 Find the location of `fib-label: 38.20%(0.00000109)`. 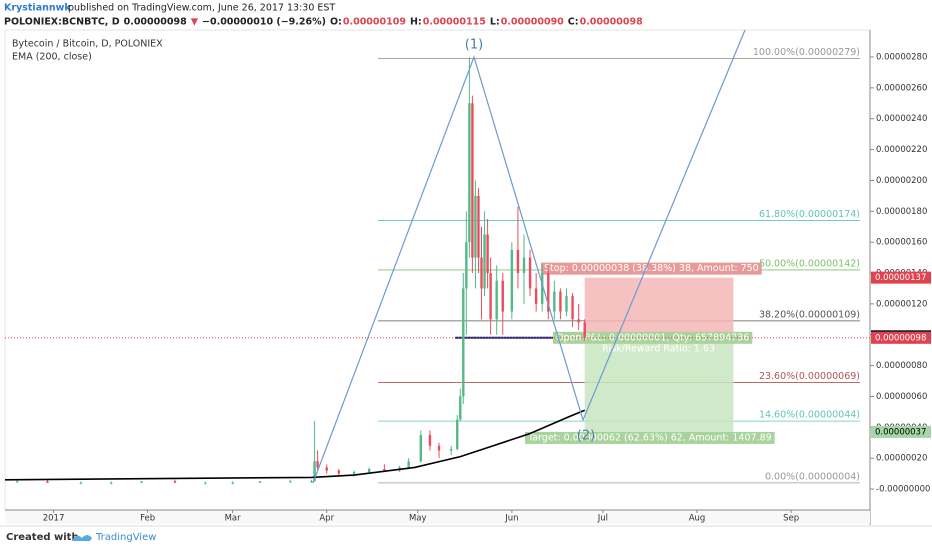

fib-label: 38.20%(0.00000109) is located at coordinates (809, 314).